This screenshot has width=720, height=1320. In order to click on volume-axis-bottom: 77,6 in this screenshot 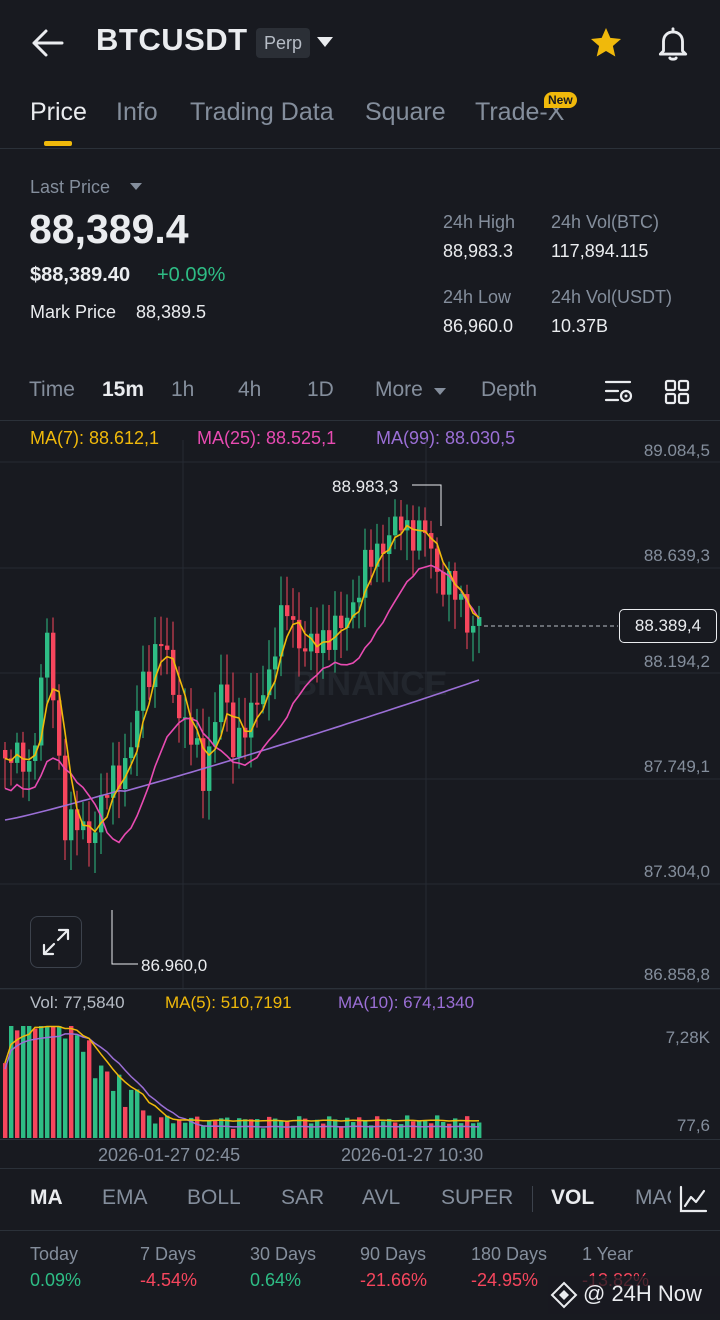, I will do `click(693, 1125)`.